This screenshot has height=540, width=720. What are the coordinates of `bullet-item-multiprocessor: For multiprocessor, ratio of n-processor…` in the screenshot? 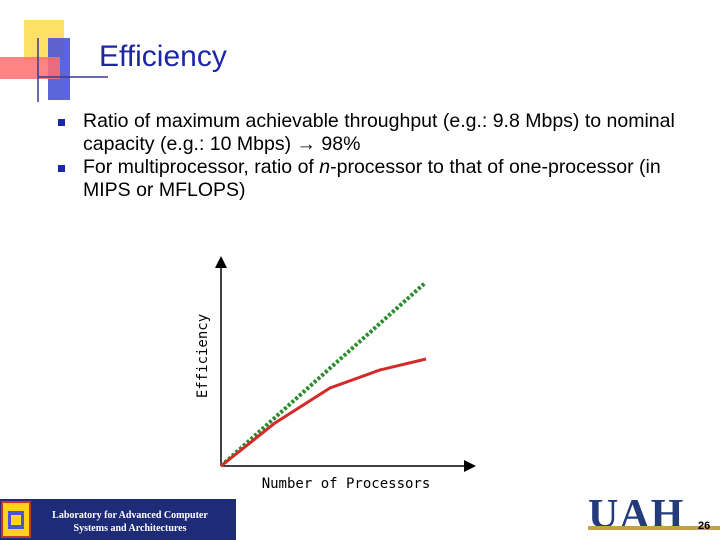 It's located at (377, 179).